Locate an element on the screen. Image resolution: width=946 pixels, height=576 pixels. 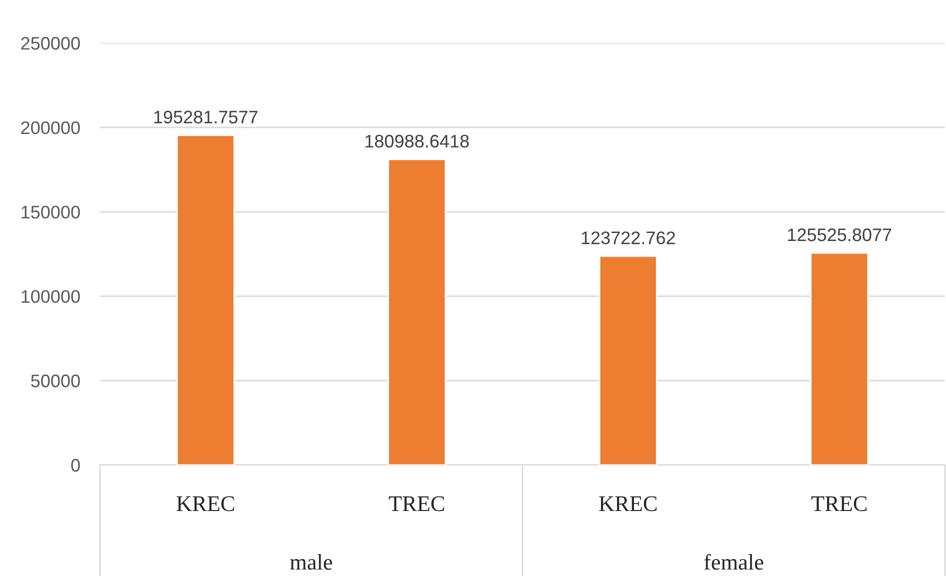
y-tick-label: 200000 is located at coordinates (50, 127).